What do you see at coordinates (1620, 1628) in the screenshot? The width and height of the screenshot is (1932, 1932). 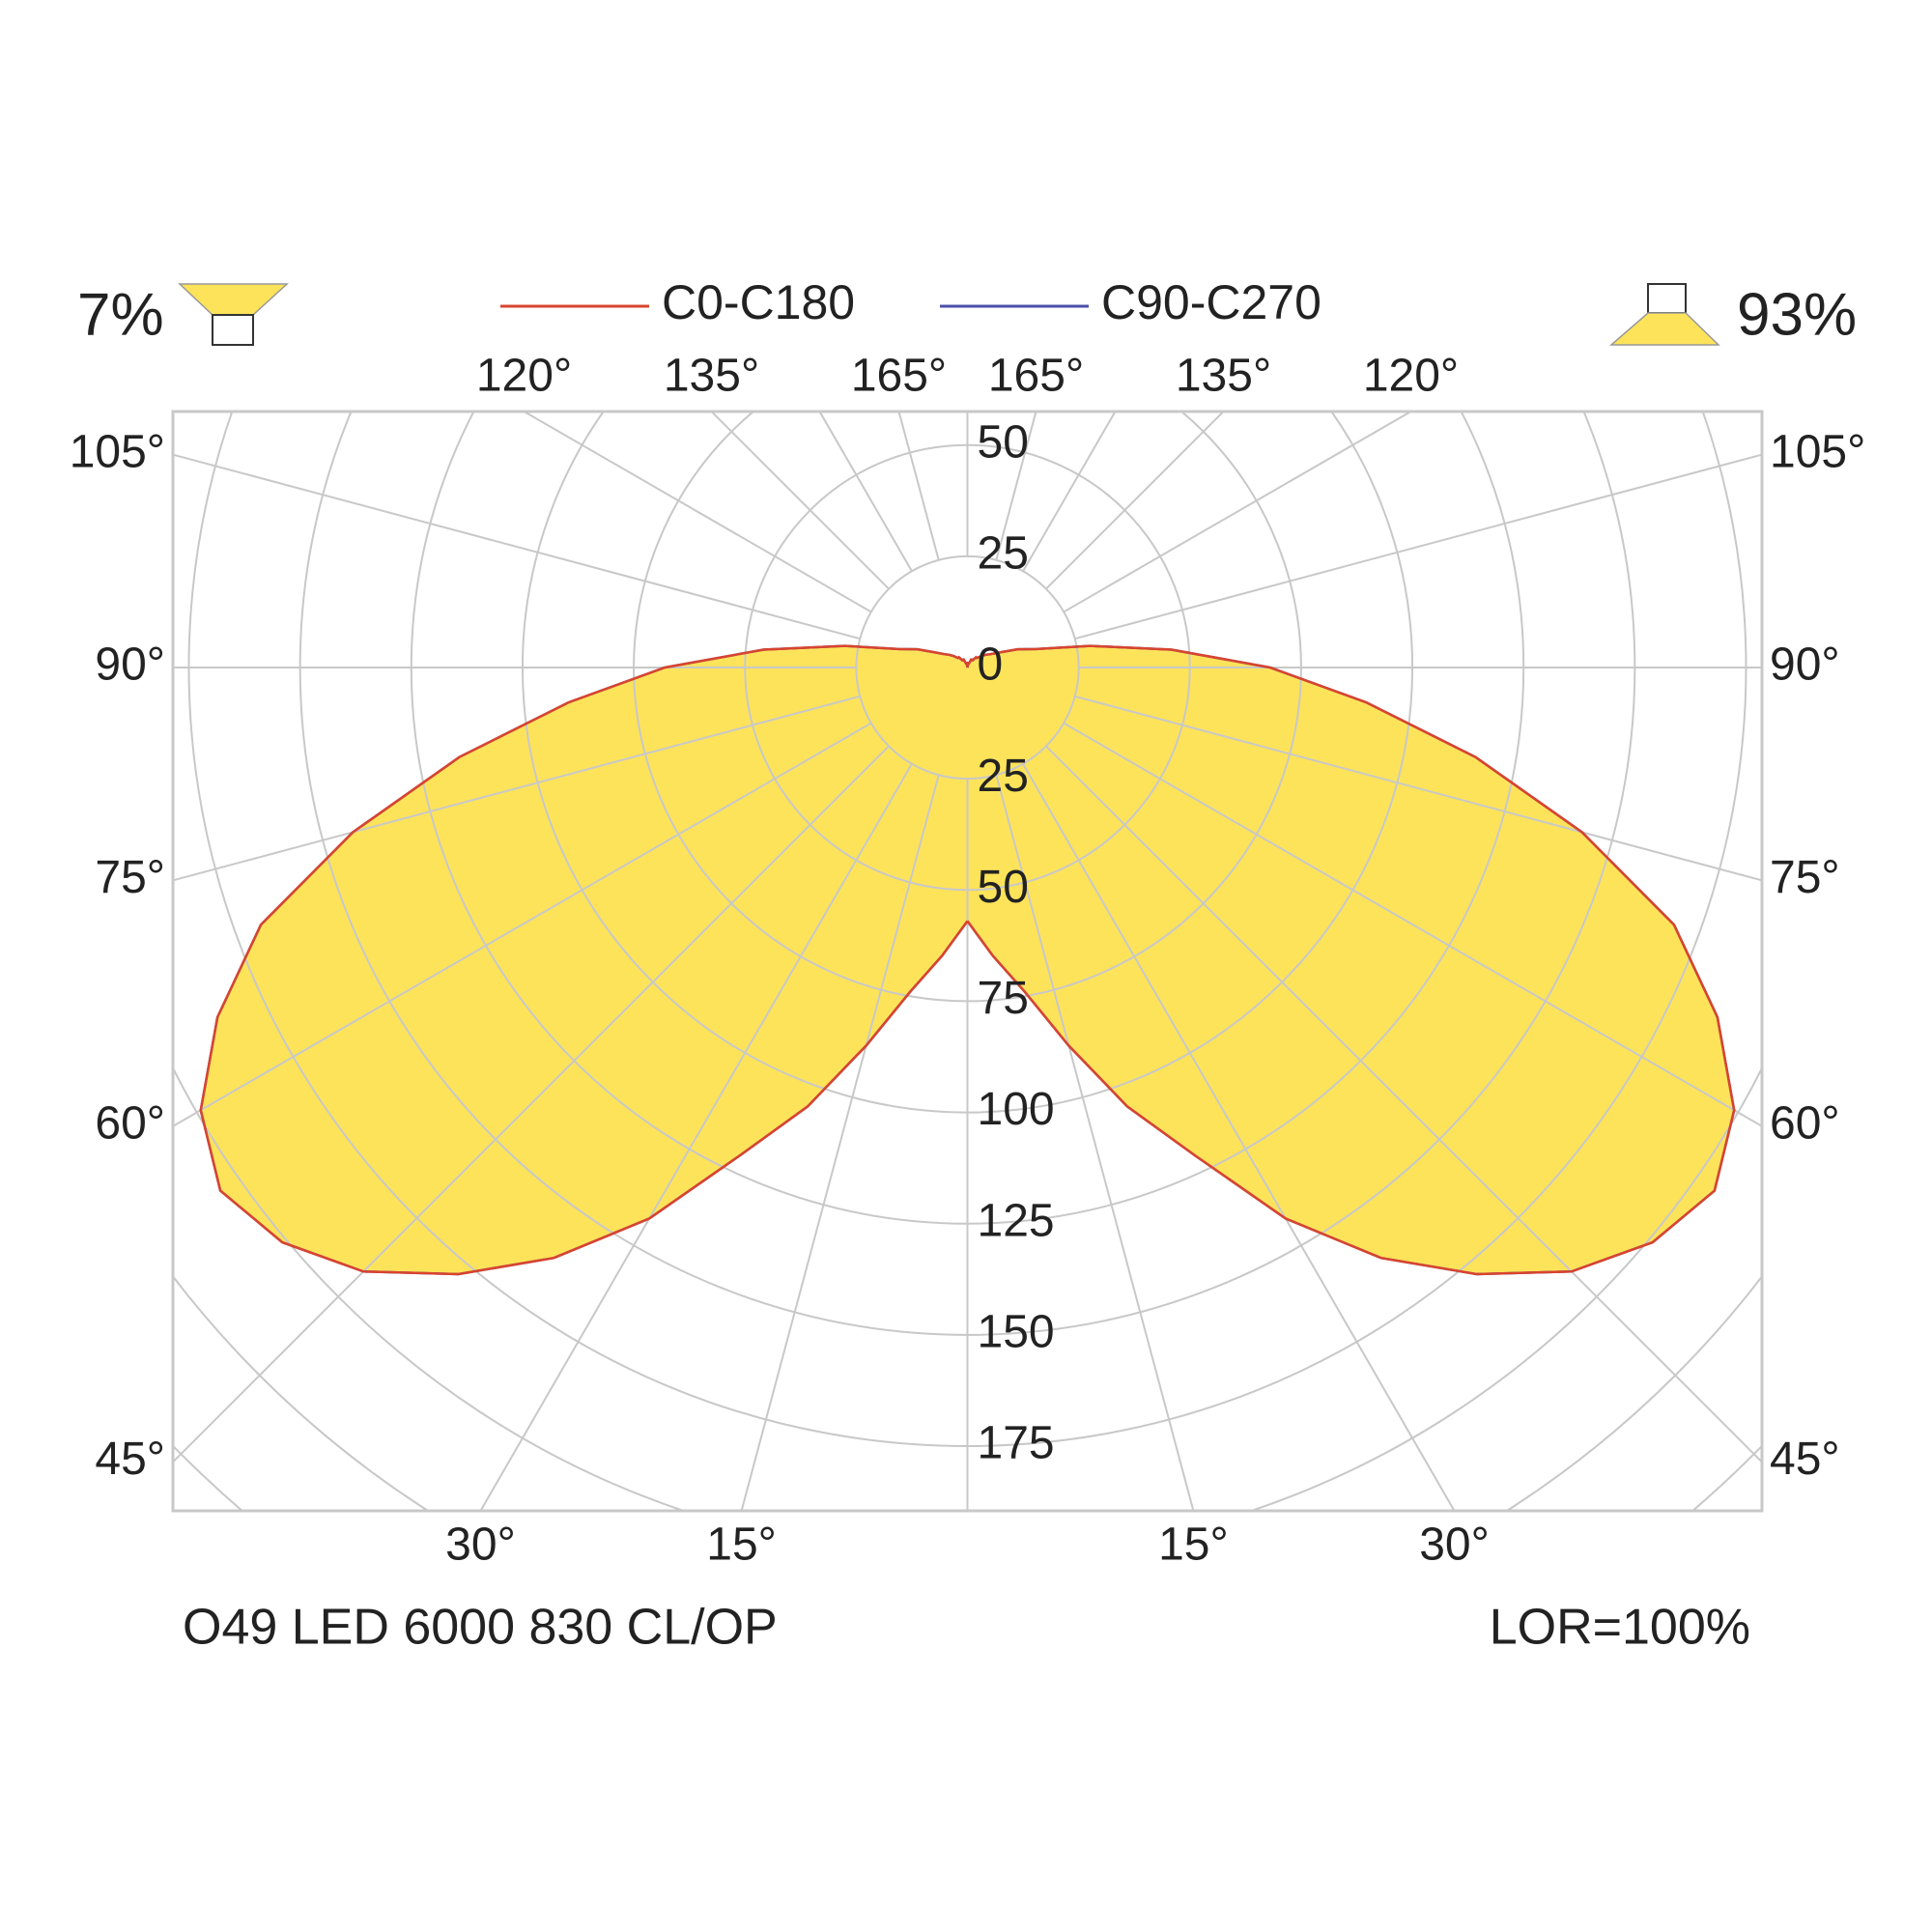 I see `lor: LOR=100%` at bounding box center [1620, 1628].